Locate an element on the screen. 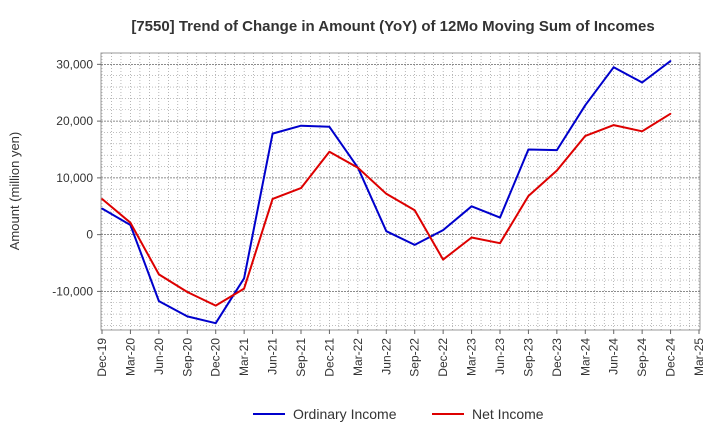  x-tick-label: Sep-20 is located at coordinates (187, 357).